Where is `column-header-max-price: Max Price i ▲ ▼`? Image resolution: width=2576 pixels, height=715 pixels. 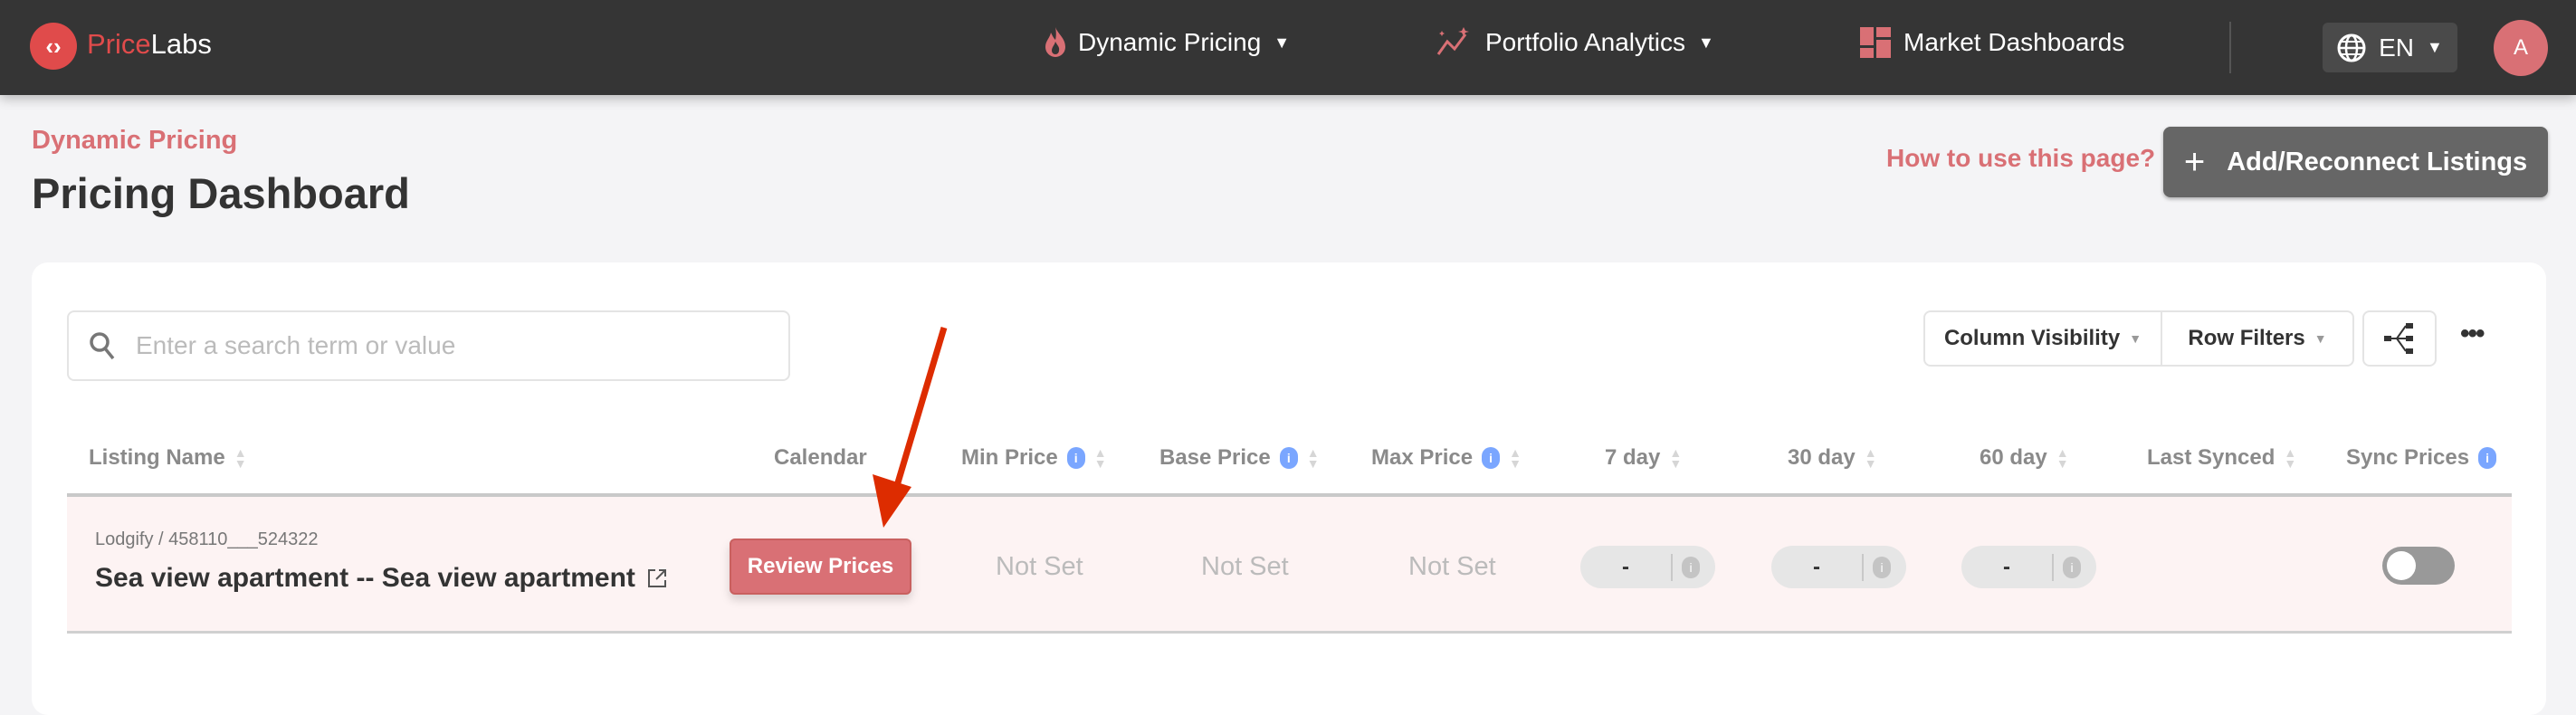
column-header-max-price: Max Price i ▲ ▼ is located at coordinates (1446, 458).